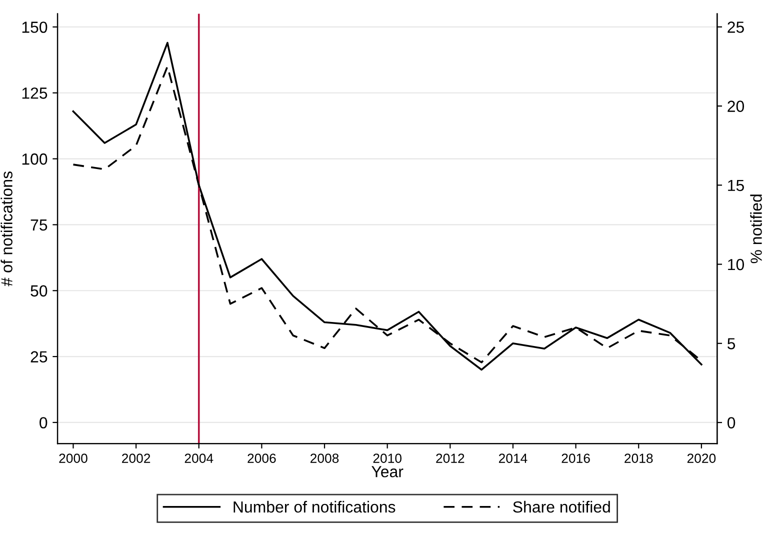 The height and width of the screenshot is (551, 767). I want to click on x-tick-label: 2002, so click(136, 458).